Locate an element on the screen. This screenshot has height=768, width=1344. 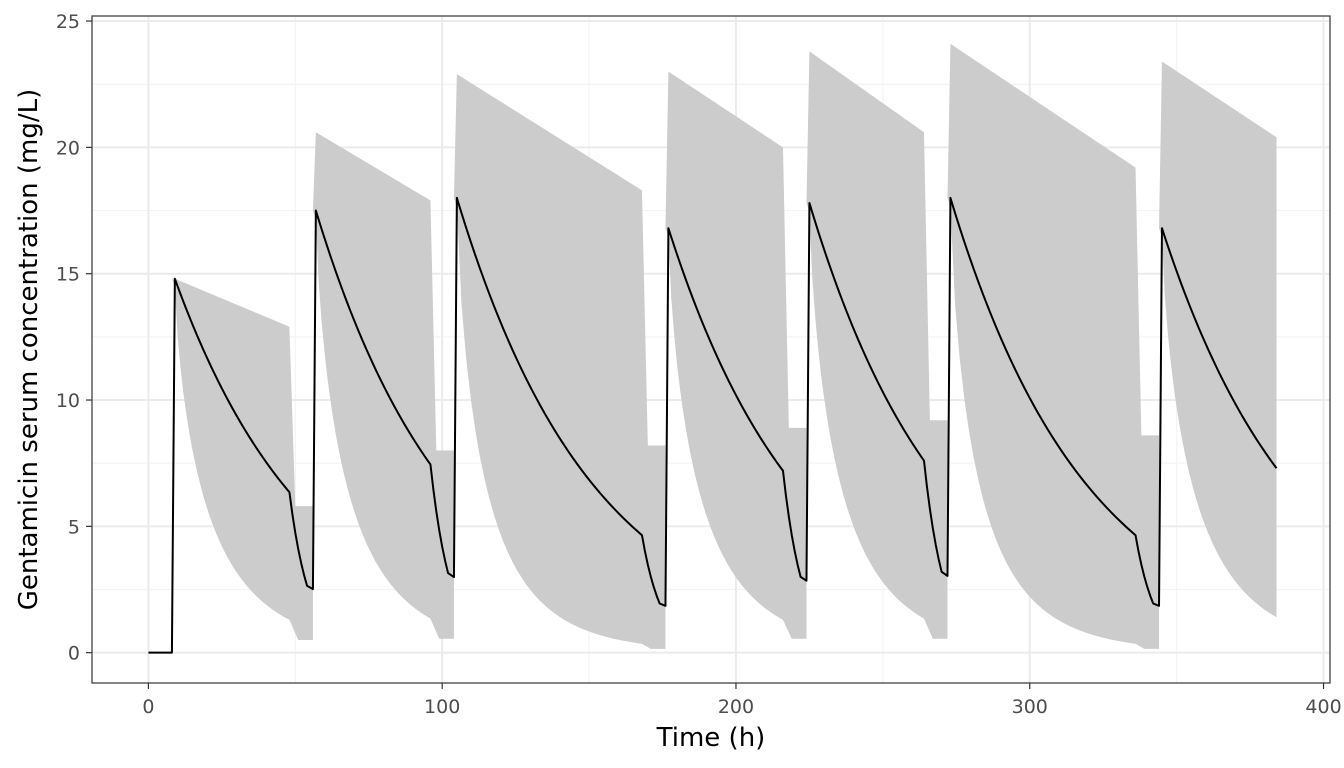
x-tick-label: 200 is located at coordinates (736, 707).